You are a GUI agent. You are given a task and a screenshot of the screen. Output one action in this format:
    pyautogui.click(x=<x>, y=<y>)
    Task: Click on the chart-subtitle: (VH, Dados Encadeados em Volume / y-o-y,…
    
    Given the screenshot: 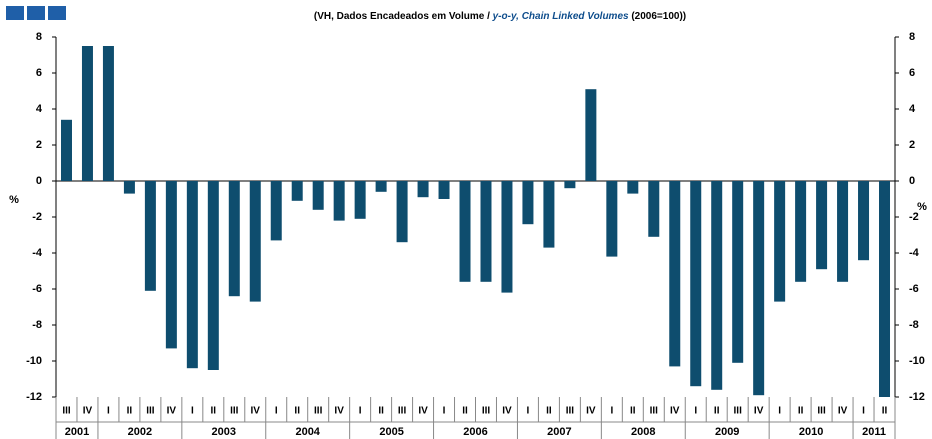 What is the action you would take?
    pyautogui.click(x=500, y=16)
    